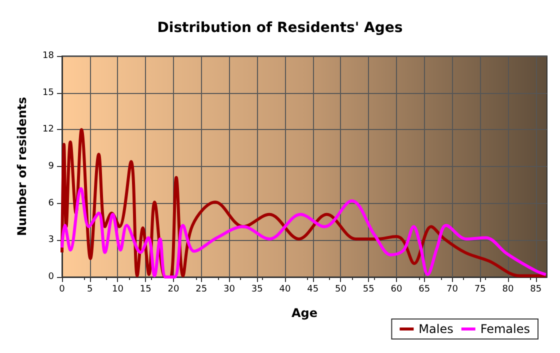 This screenshot has width=560, height=353. What do you see at coordinates (22, 166) in the screenshot?
I see `y-axis-title: Number of residents` at bounding box center [22, 166].